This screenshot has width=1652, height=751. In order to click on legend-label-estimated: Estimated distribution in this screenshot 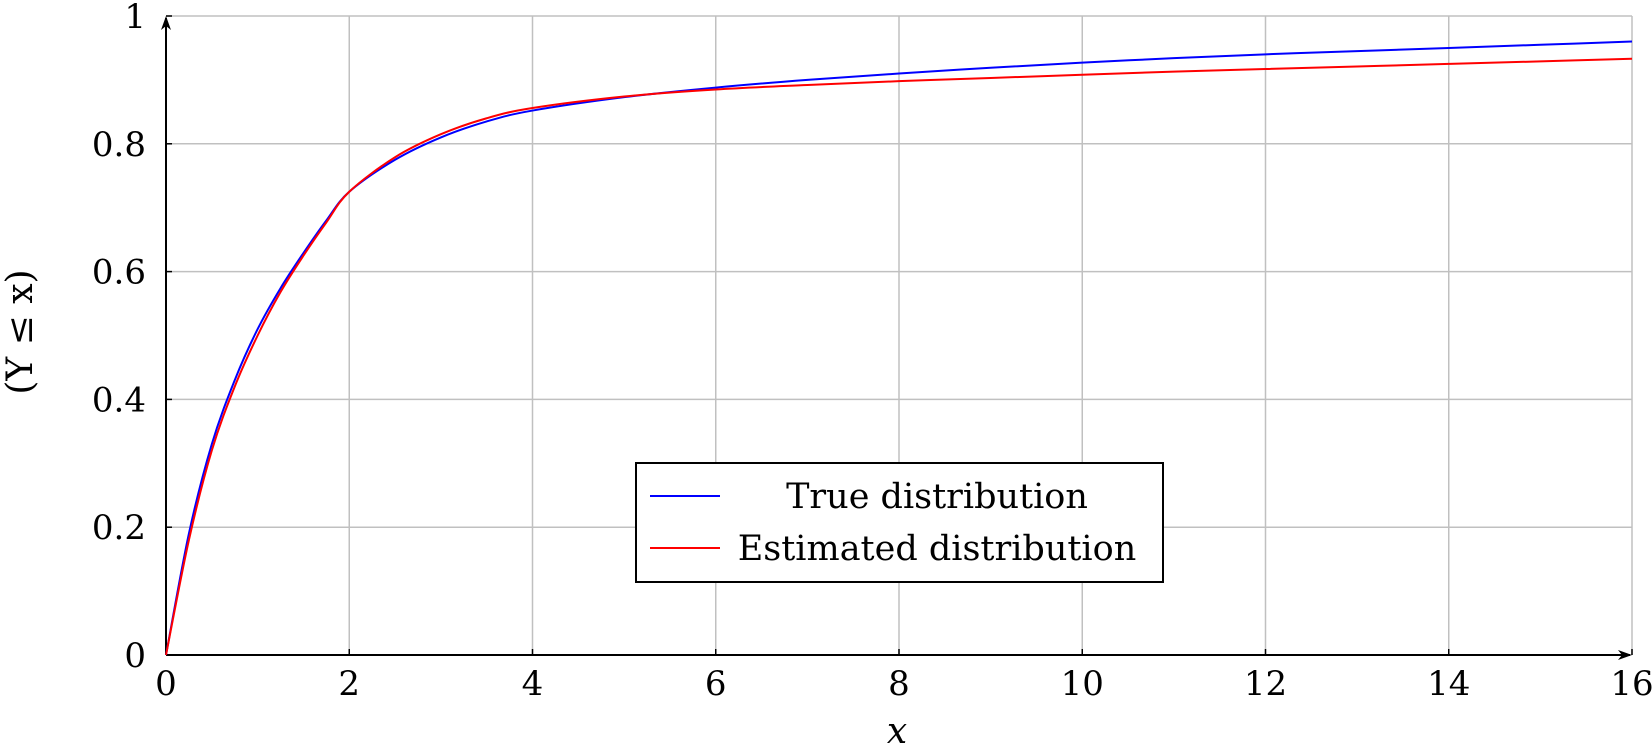, I will do `click(937, 549)`.